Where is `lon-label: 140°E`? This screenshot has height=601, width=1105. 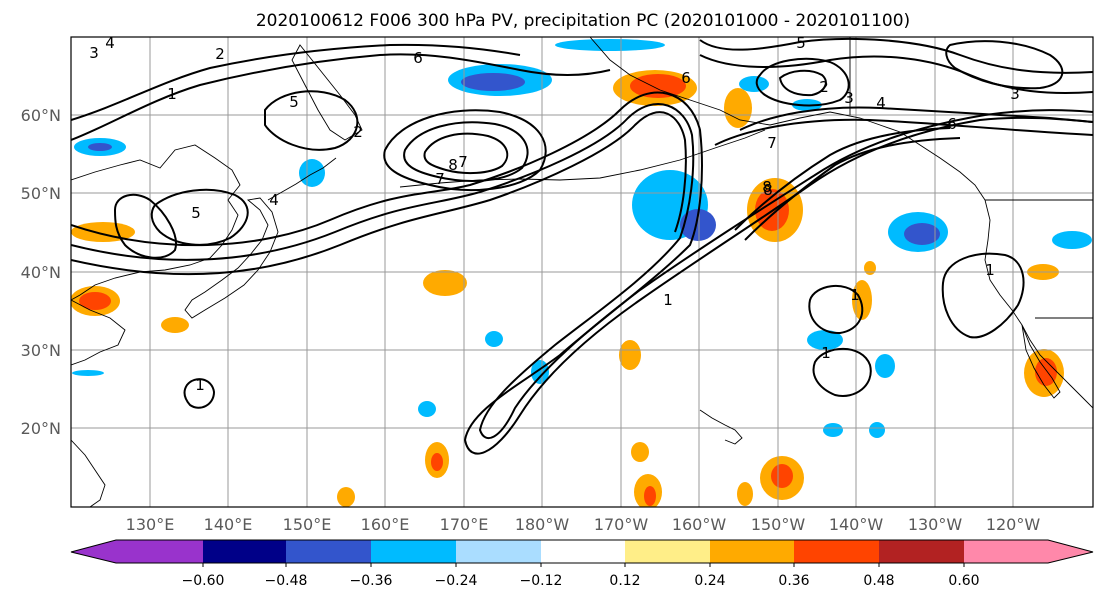 lon-label: 140°E is located at coordinates (228, 524).